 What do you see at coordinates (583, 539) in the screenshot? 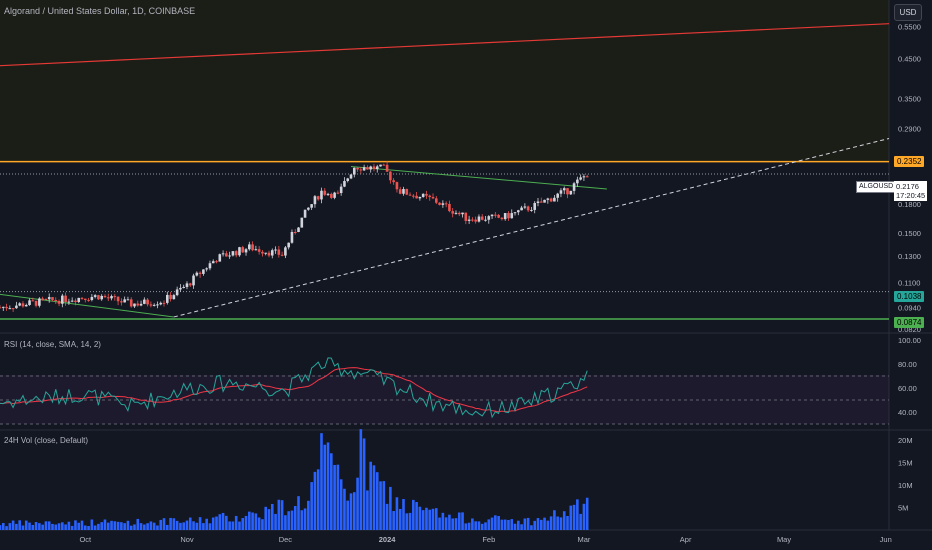
I see `x-axis-label: Mar` at bounding box center [583, 539].